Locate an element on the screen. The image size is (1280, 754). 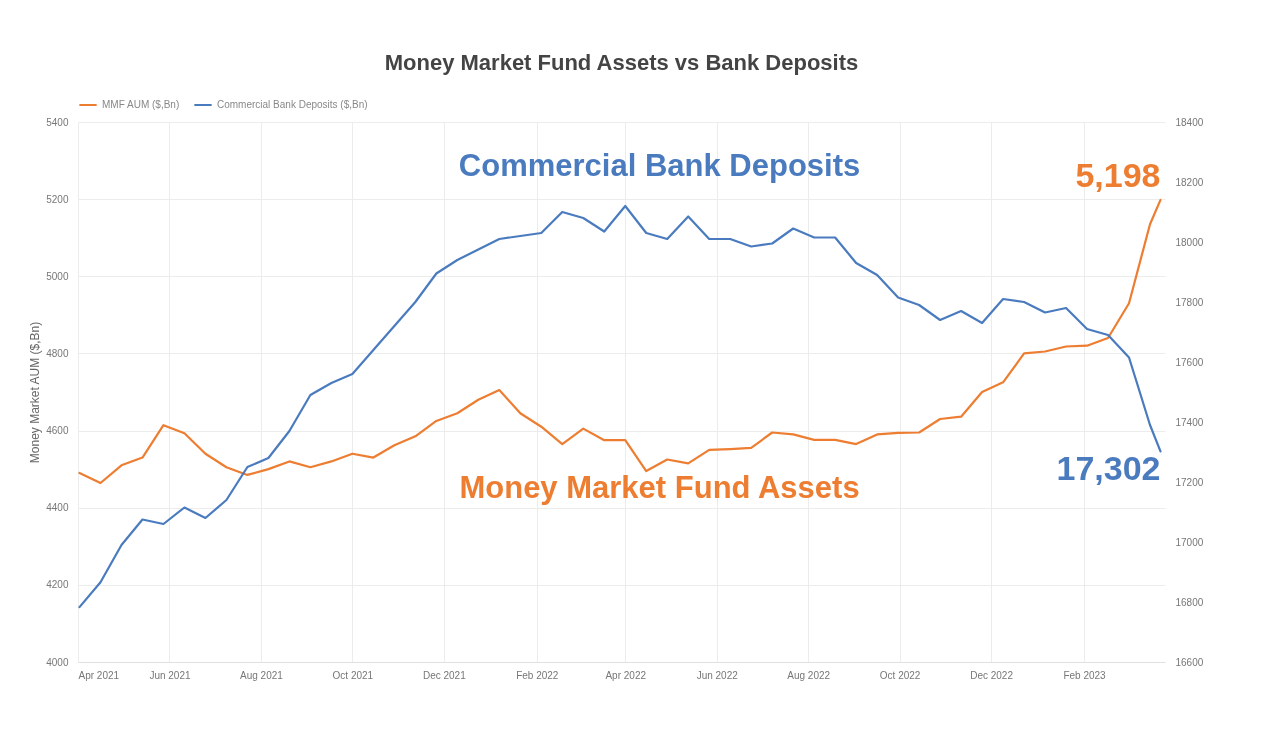
y-tick-label: 4600 is located at coordinates (57, 431).